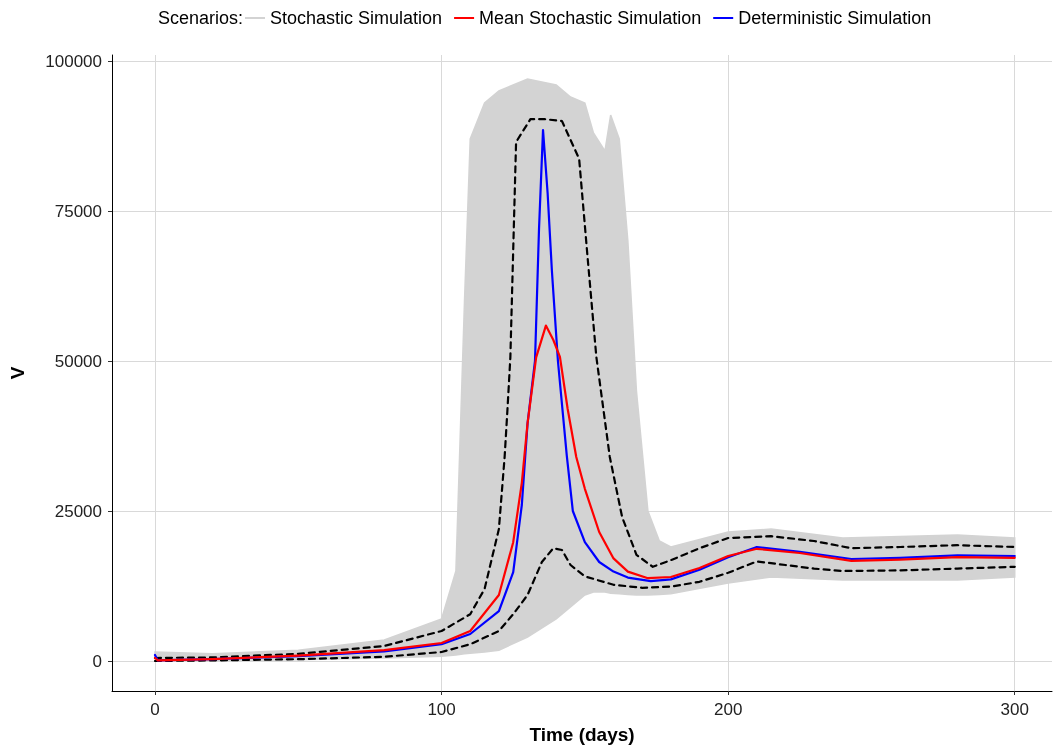 The width and height of the screenshot is (1054, 749). Describe the element at coordinates (201, 18) in the screenshot. I see `legend-title: Scenarios:` at that location.